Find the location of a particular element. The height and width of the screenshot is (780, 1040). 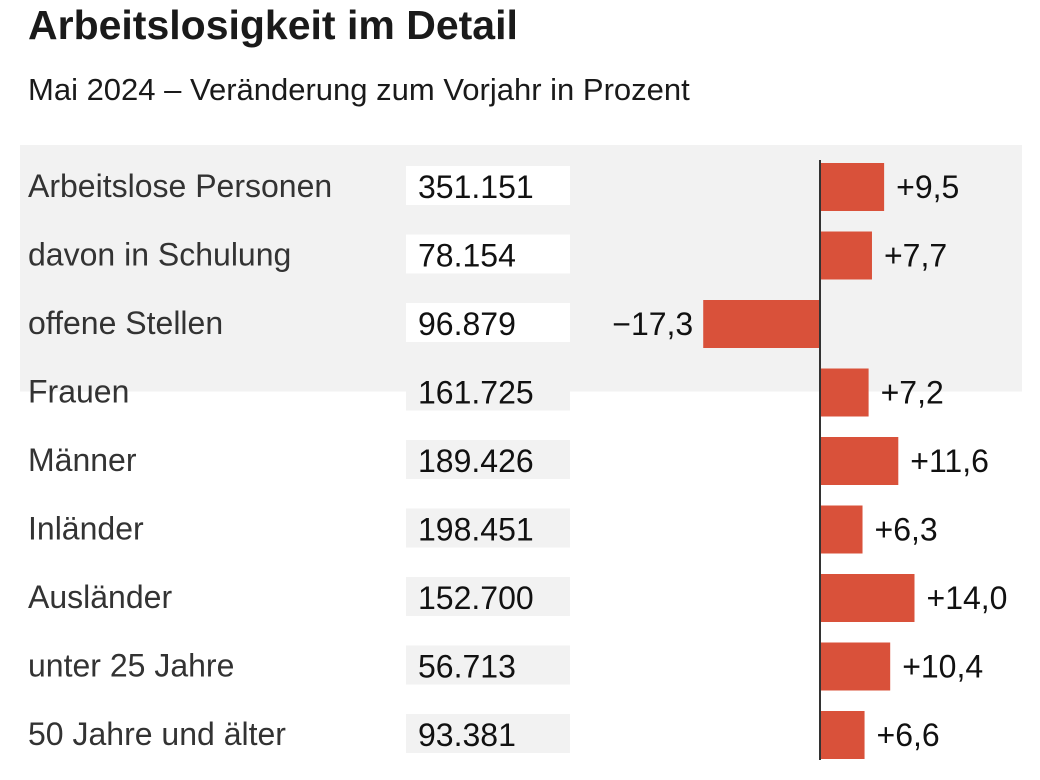

data-label: +7,2 is located at coordinates (912, 393).